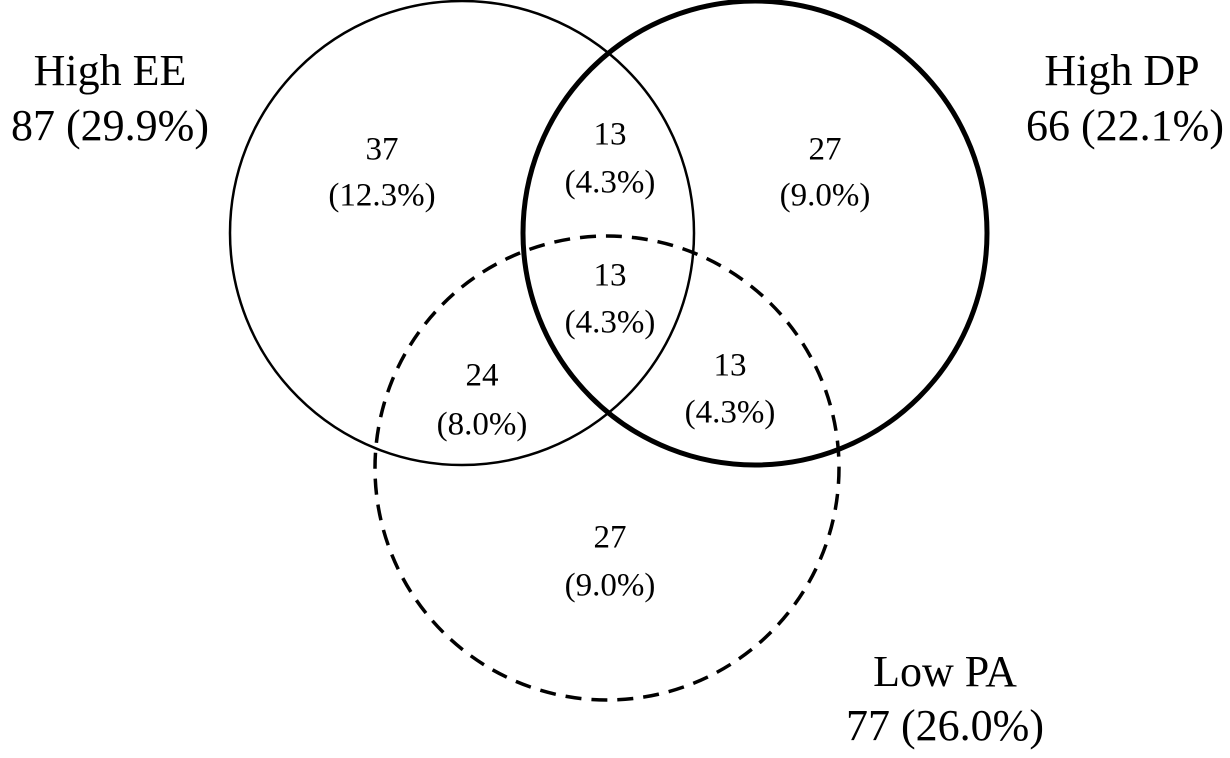  Describe the element at coordinates (381, 196) in the screenshot. I see `region-percent: (12.3%)` at that location.